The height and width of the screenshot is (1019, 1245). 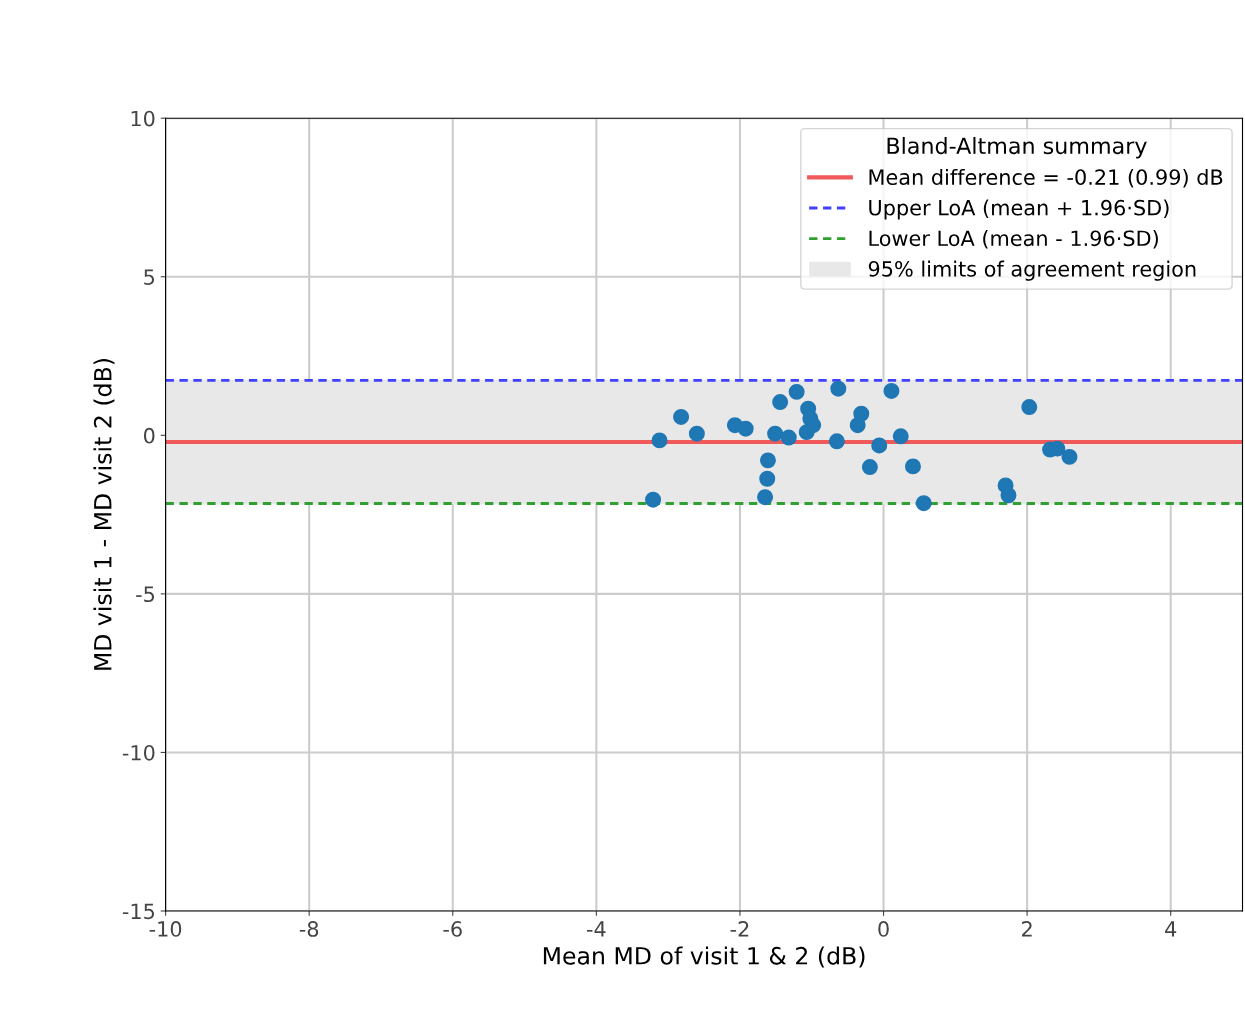 I want to click on y-tick-label: -15, so click(x=138, y=911).